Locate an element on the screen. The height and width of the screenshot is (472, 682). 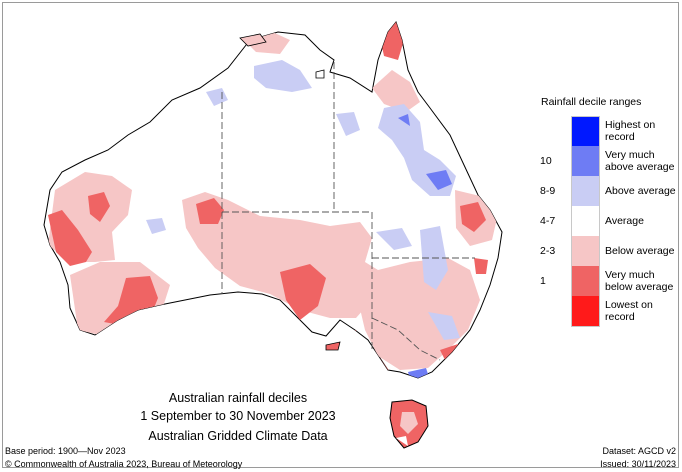
base-period: Base period: 1900—Nov 2023 is located at coordinates (65, 451).